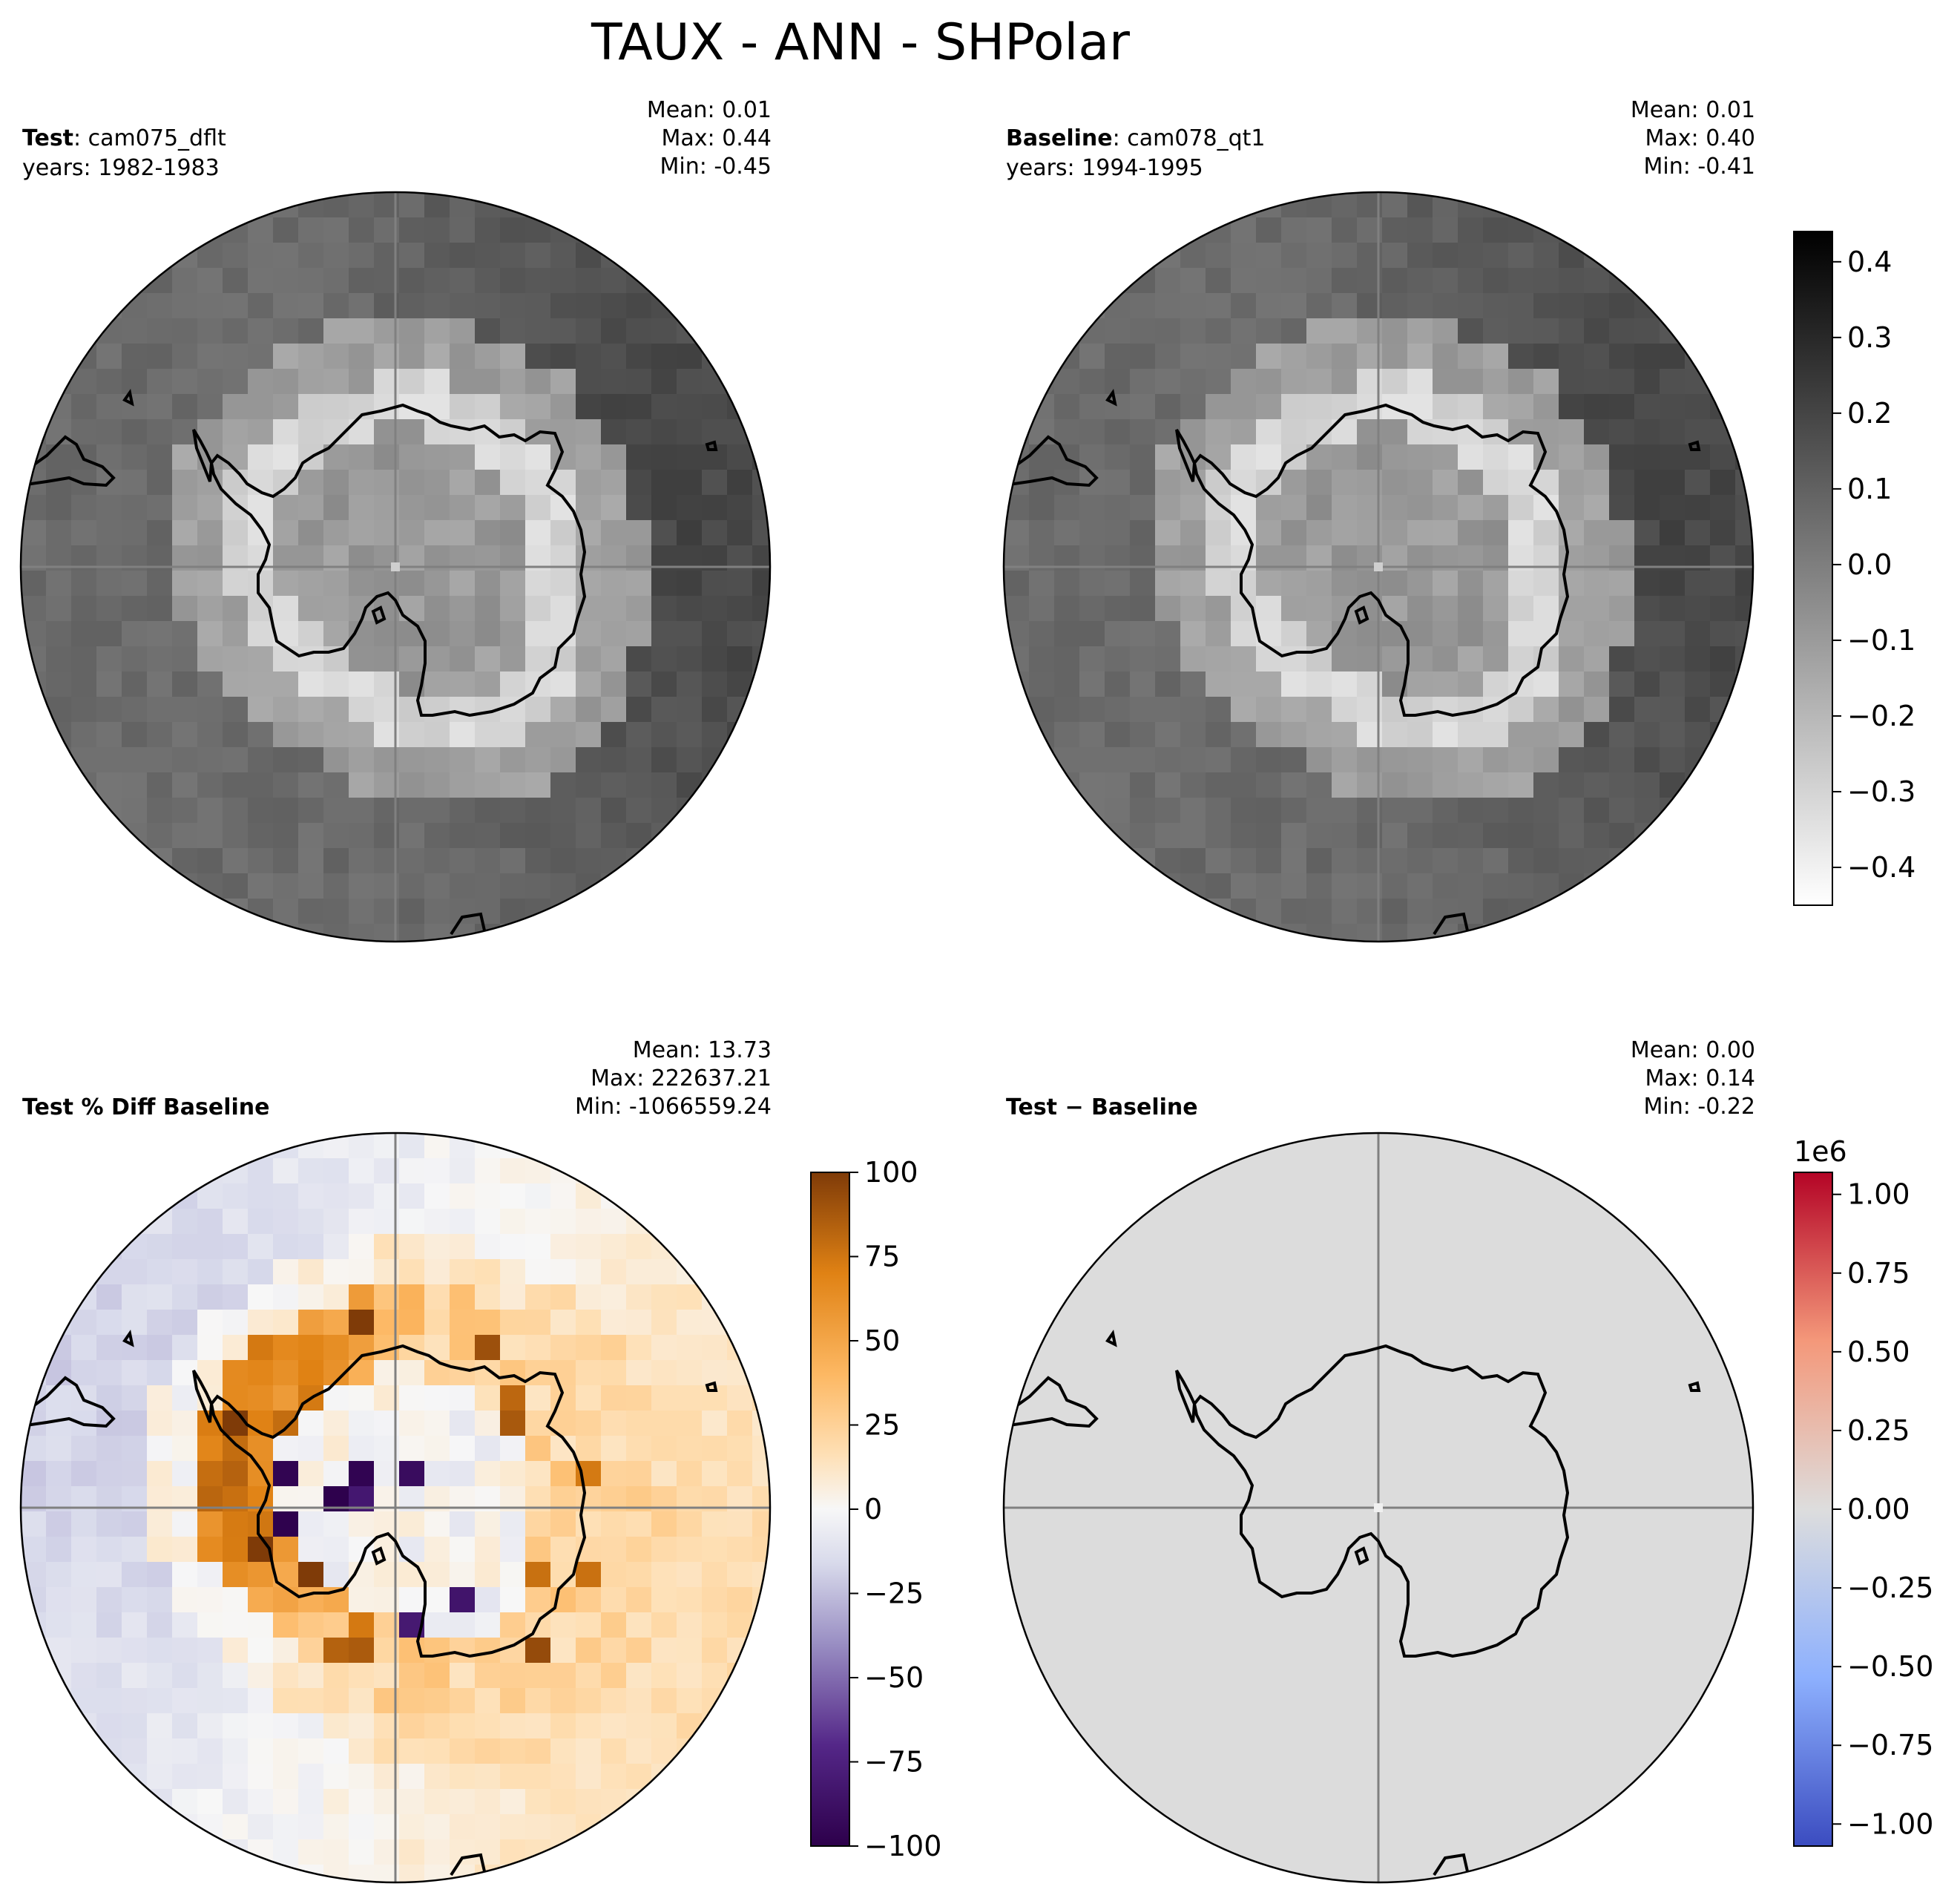 The image size is (1960, 1898). I want to click on colorbar-top: 0.40.30.20.10.0−0.1−0.2−0.3−0.4, so click(1854, 568).